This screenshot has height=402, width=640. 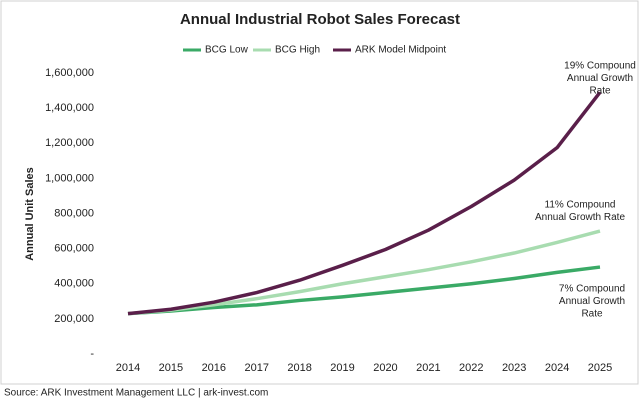 I want to click on x-tick-label: 2025, so click(x=600, y=368).